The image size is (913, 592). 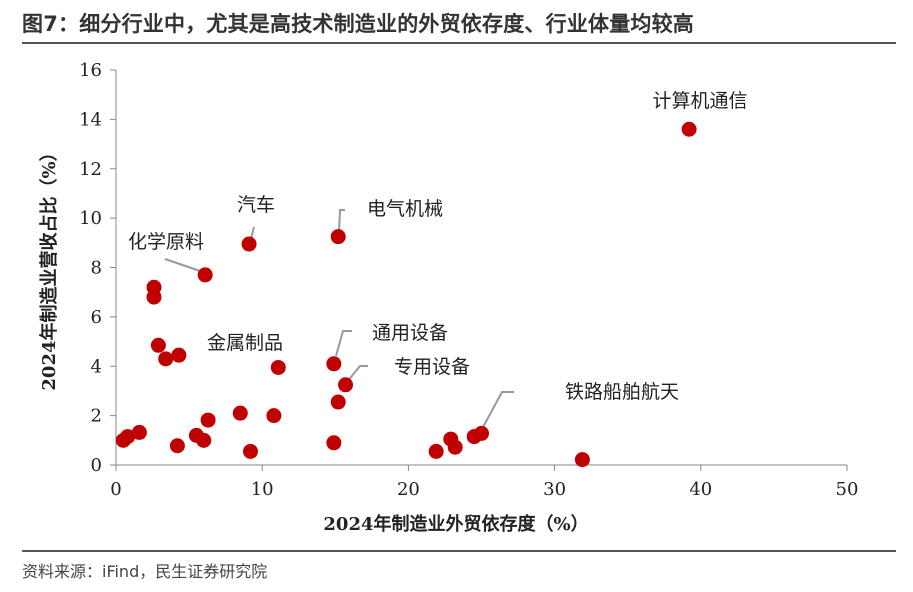 What do you see at coordinates (339, 319) in the screenshot?
I see `annotation-leaders` at bounding box center [339, 319].